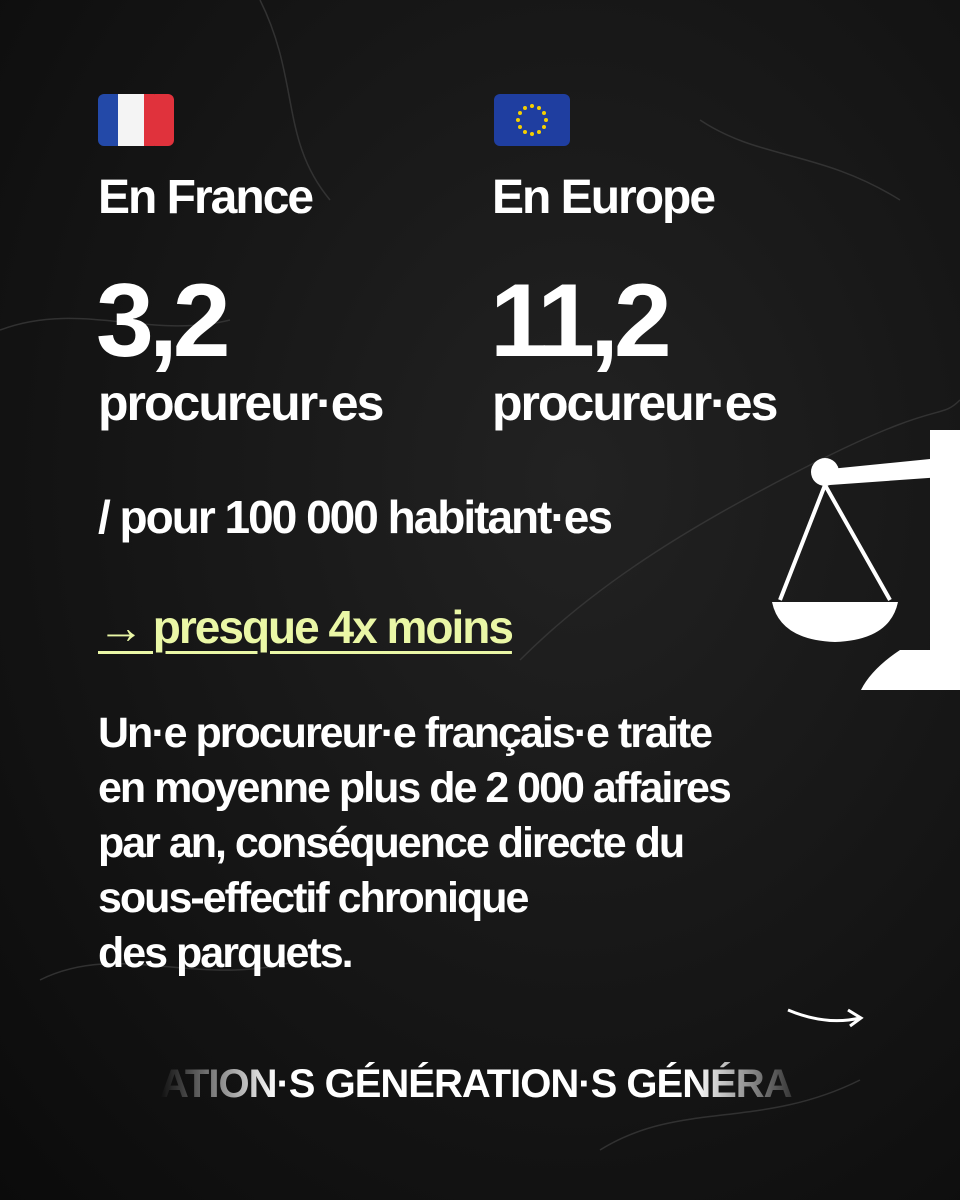 This screenshot has width=960, height=1200. I want to click on body-line: Un·e procureur·e français·e traite, so click(405, 733).